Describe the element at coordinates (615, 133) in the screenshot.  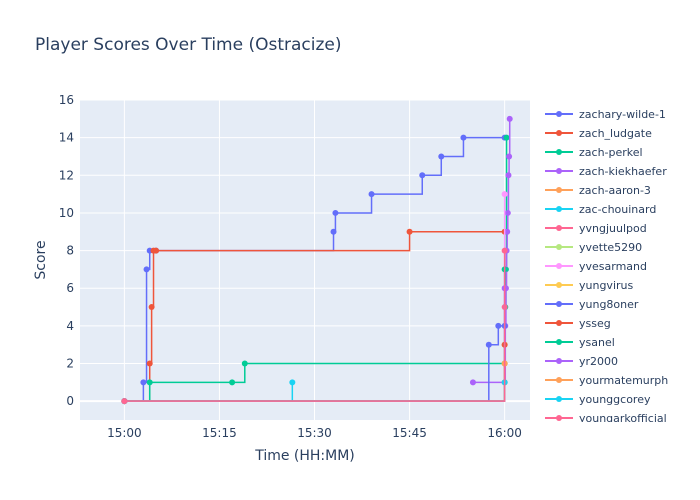
I see `legend-label: zach_ludgate` at that location.